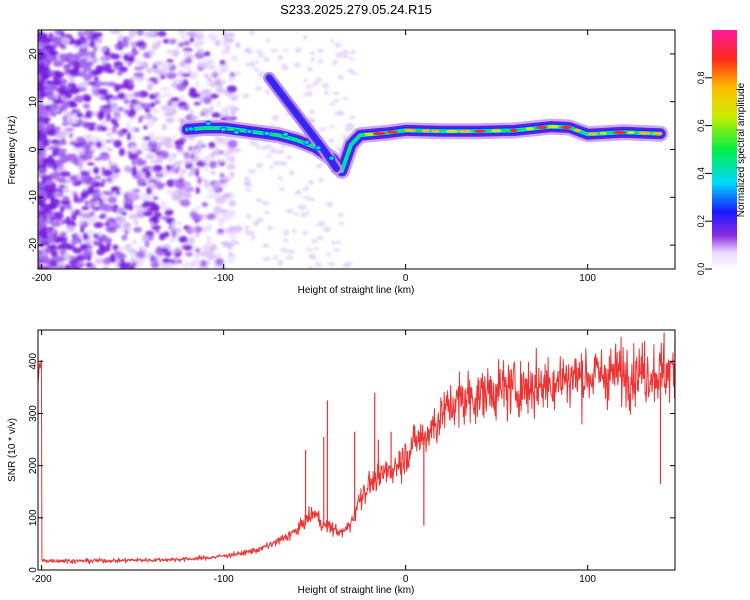 The width and height of the screenshot is (750, 600). What do you see at coordinates (406, 579) in the screenshot?
I see `x-tick-label: 0` at bounding box center [406, 579].